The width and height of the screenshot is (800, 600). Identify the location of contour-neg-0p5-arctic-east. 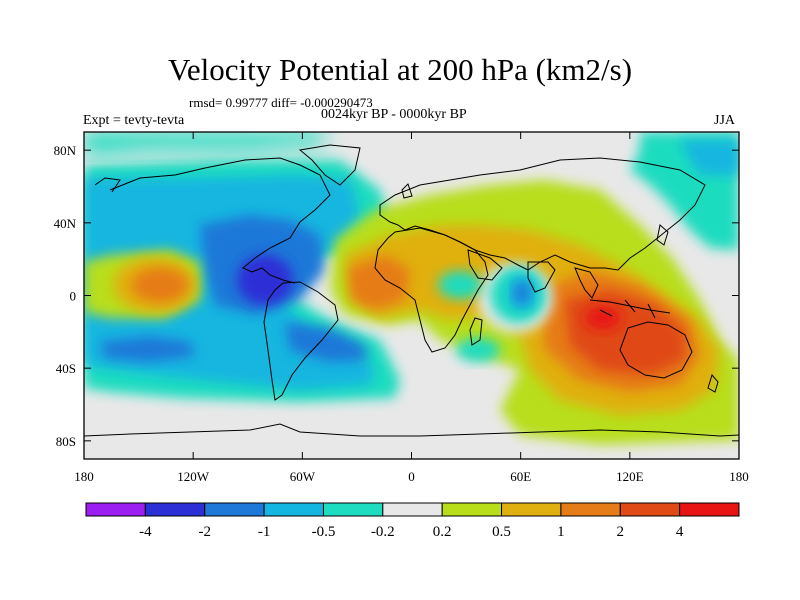
(709, 157).